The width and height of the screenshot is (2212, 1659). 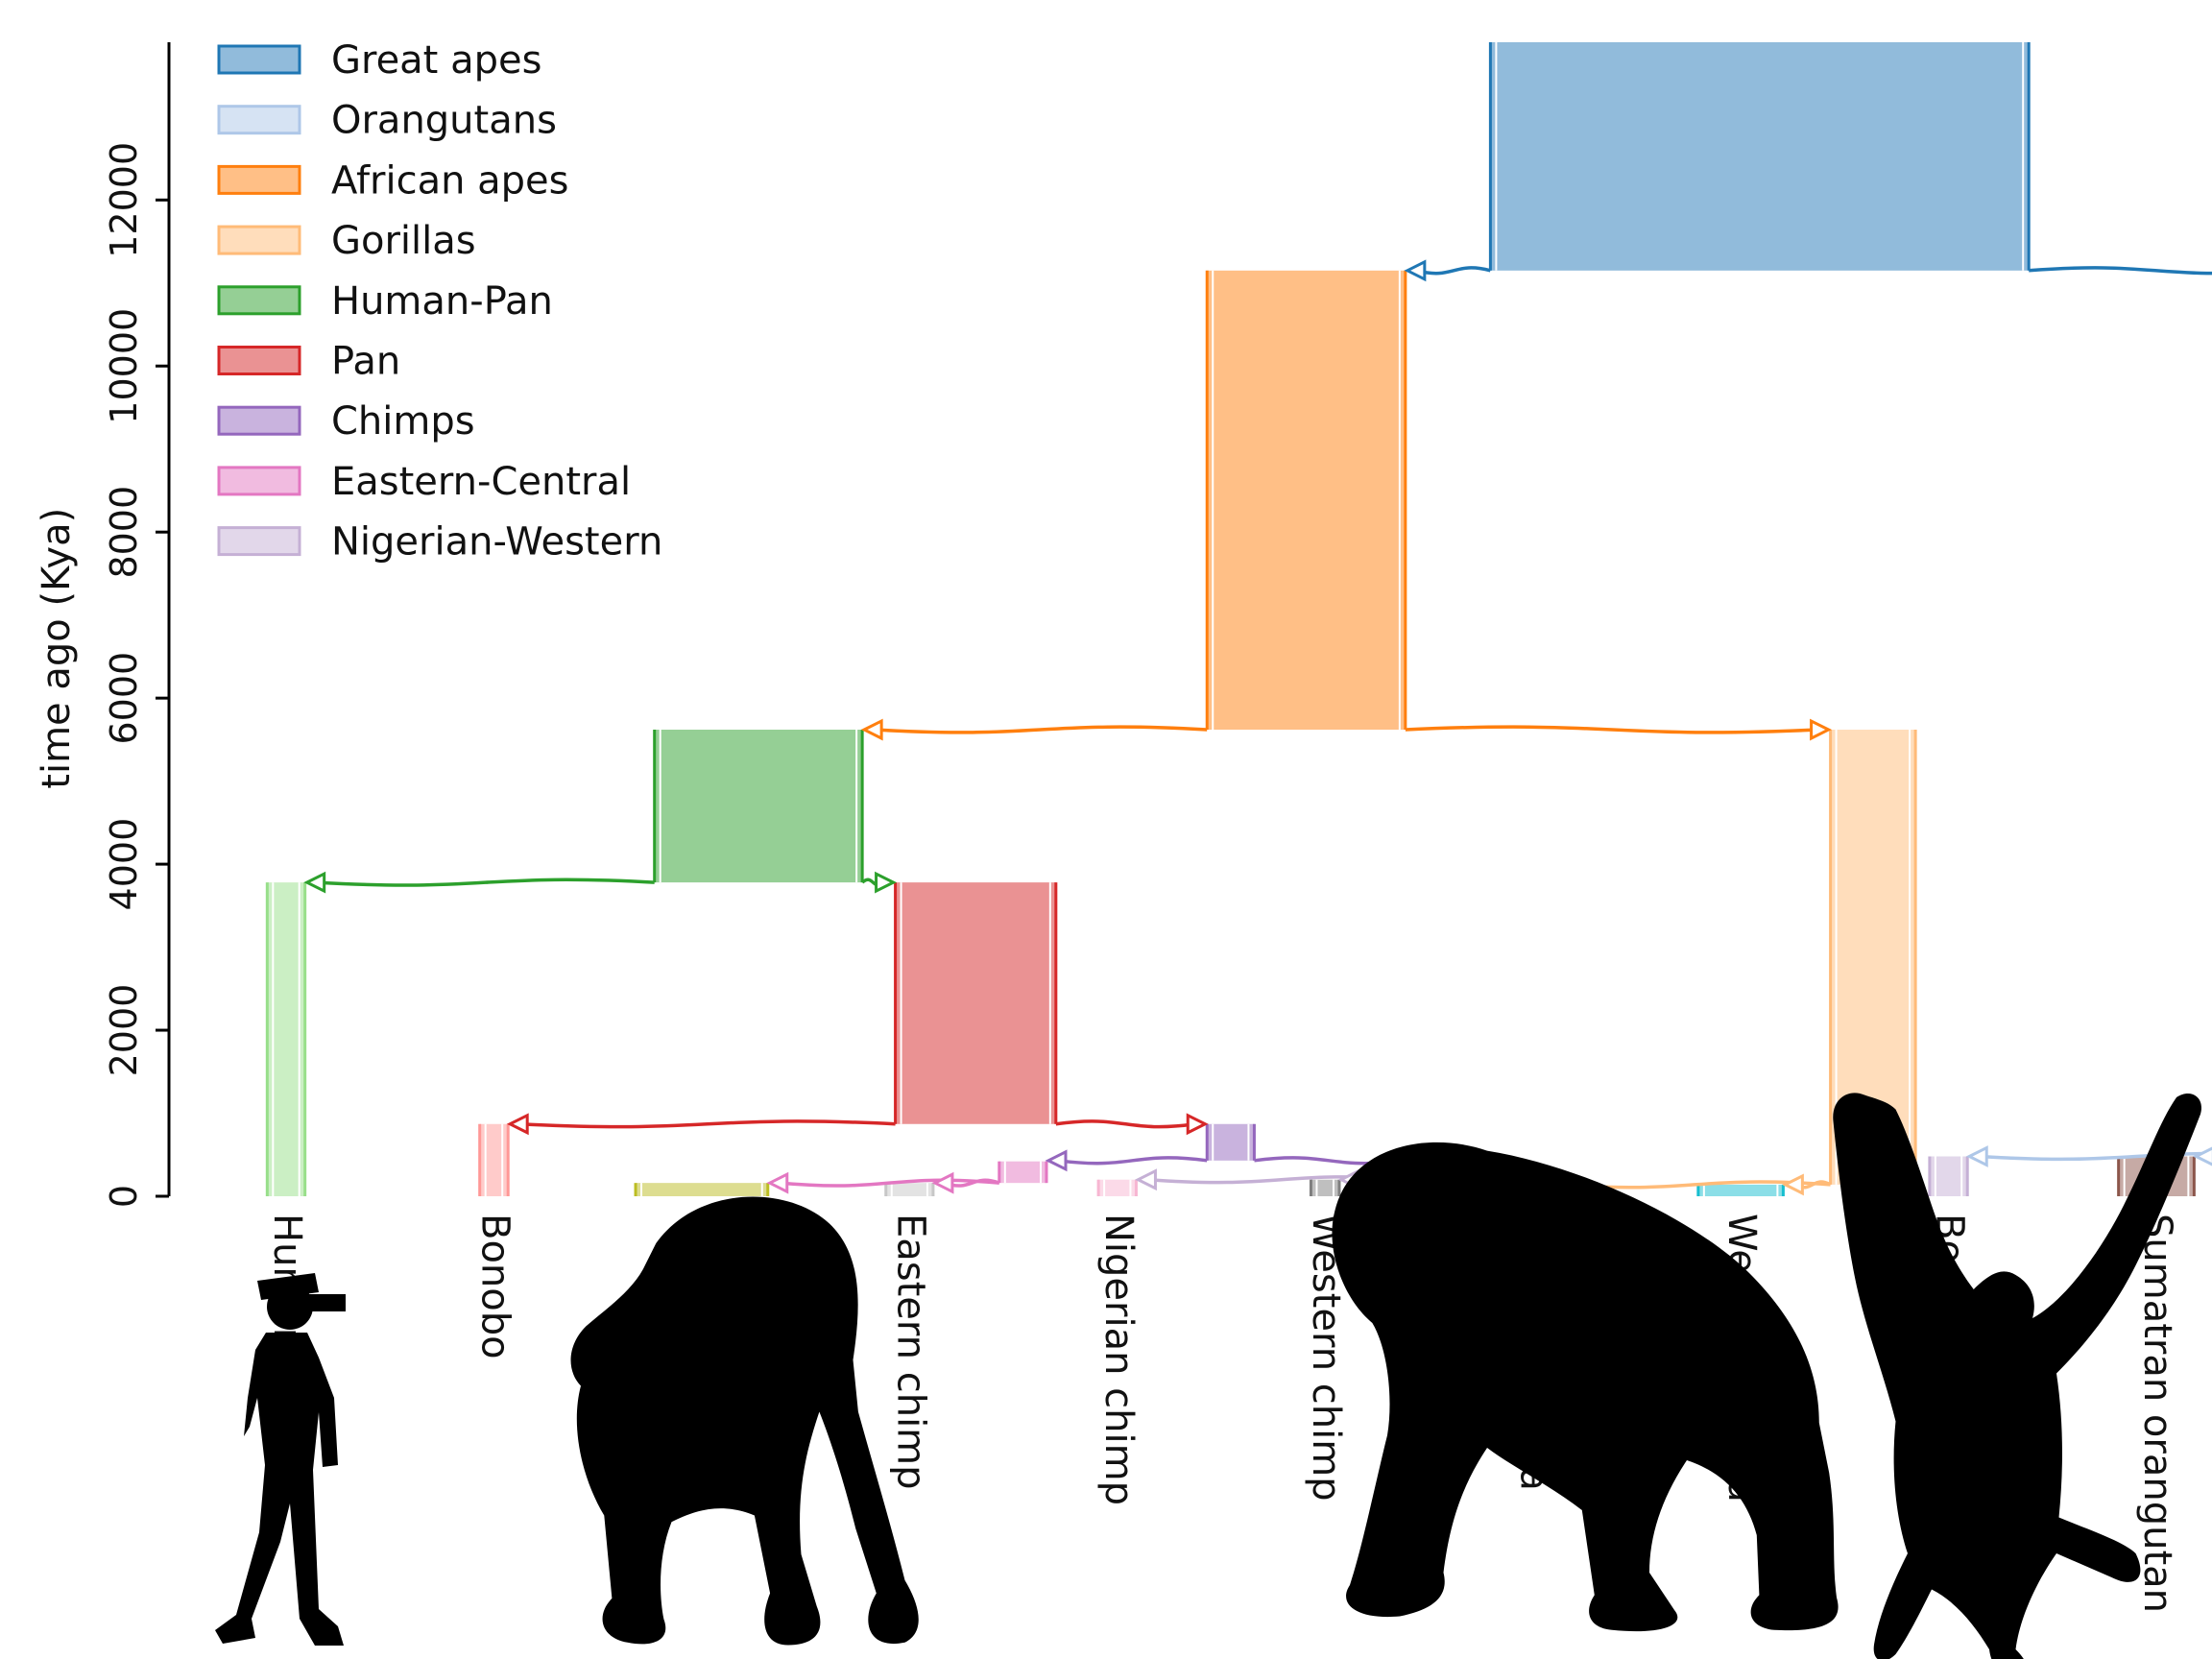 I want to click on legend-swatch-chimps, so click(x=259, y=420).